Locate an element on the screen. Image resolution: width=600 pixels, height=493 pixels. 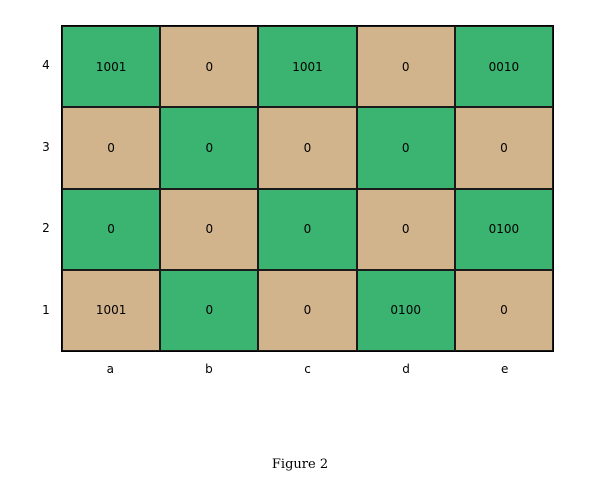
board-cell-b2: 0 is located at coordinates (209, 229).